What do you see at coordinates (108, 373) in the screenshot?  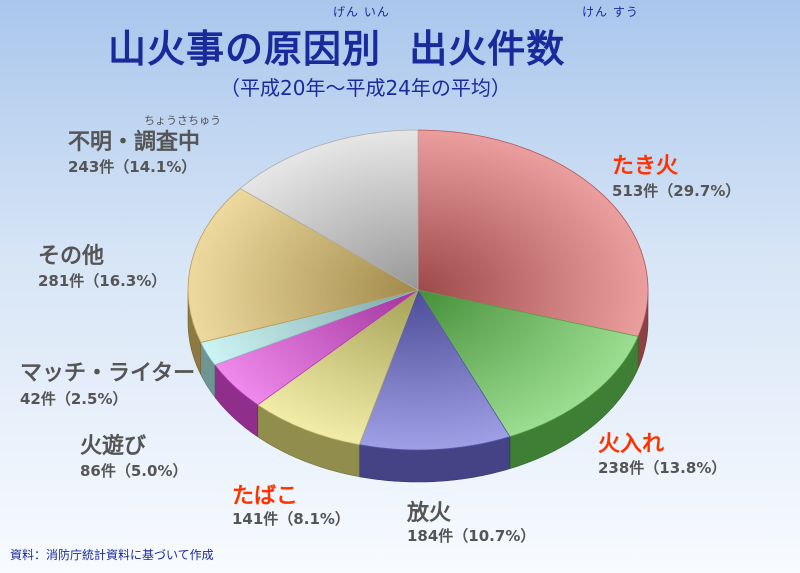 I see `label-match-name: マッチ・ライター` at bounding box center [108, 373].